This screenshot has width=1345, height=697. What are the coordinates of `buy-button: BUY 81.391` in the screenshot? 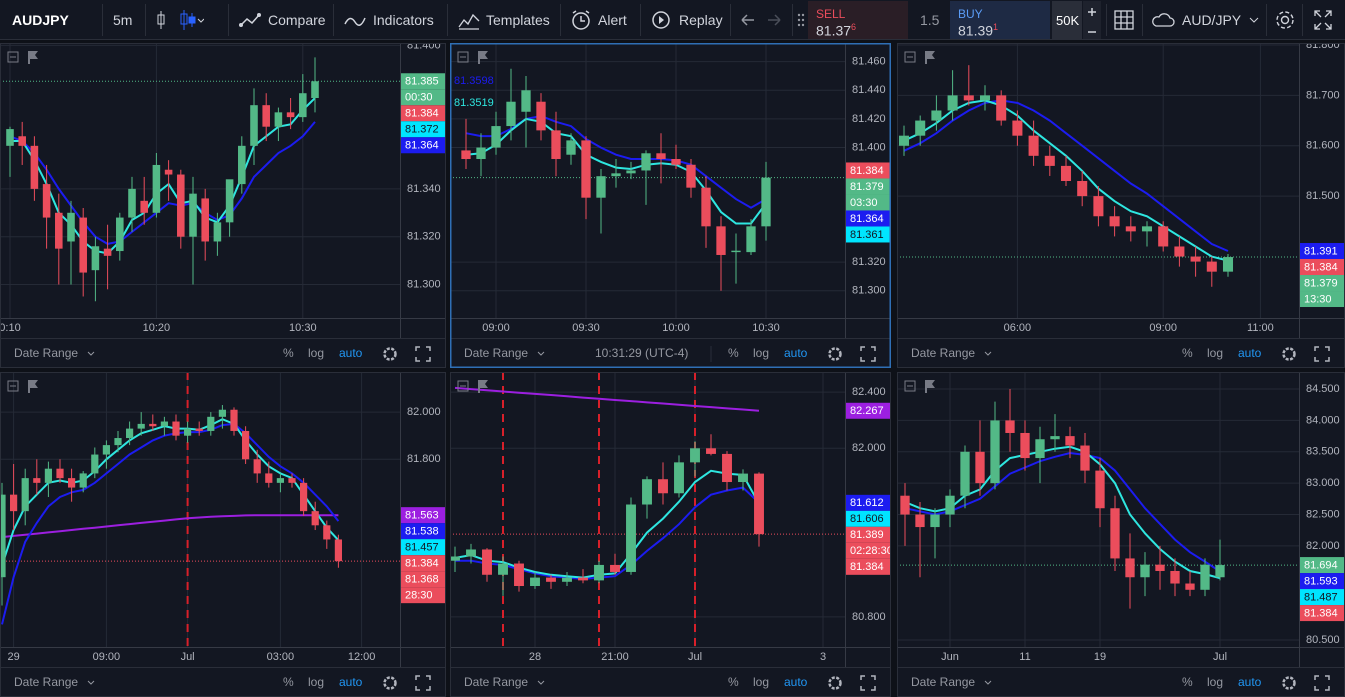 It's located at (1000, 20).